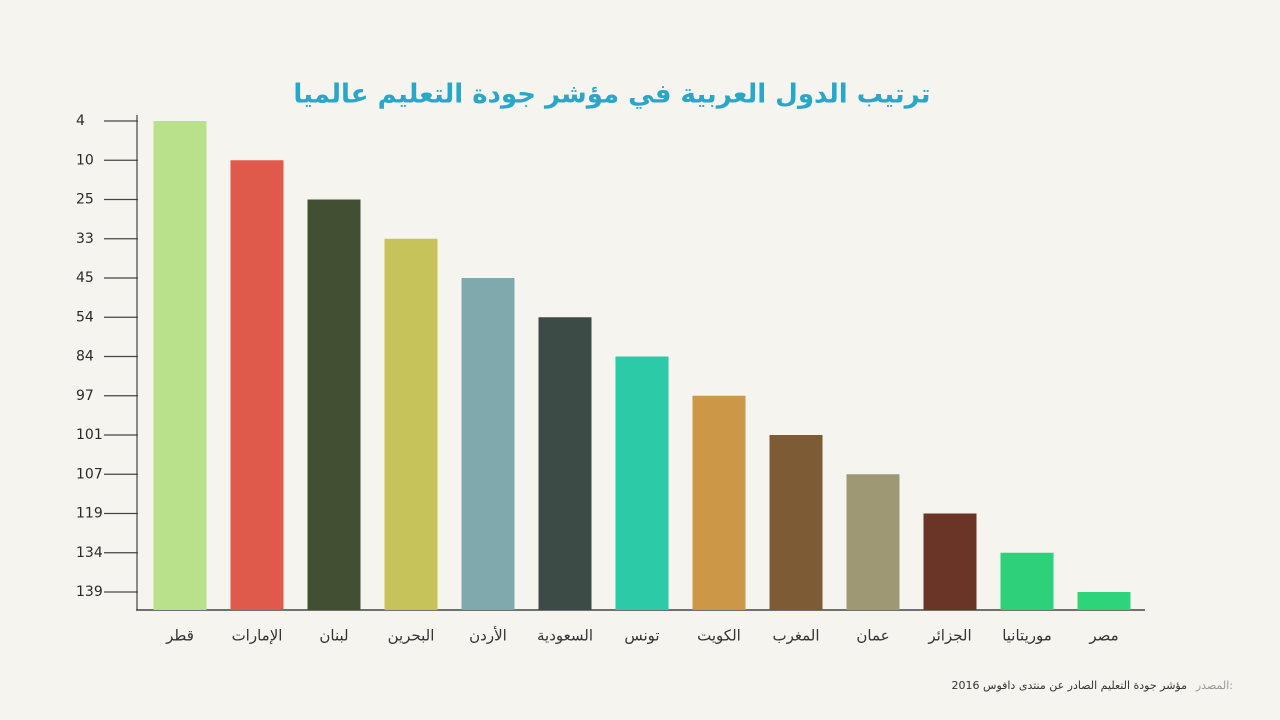 Image resolution: width=1280 pixels, height=720 pixels. I want to click on source-label: المصدر:, so click(1214, 685).